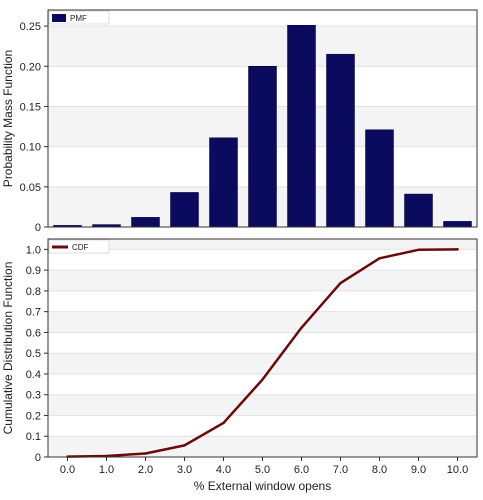 The width and height of the screenshot is (483, 500). I want to click on cdf-x-tick-label: 4.0, so click(223, 470).